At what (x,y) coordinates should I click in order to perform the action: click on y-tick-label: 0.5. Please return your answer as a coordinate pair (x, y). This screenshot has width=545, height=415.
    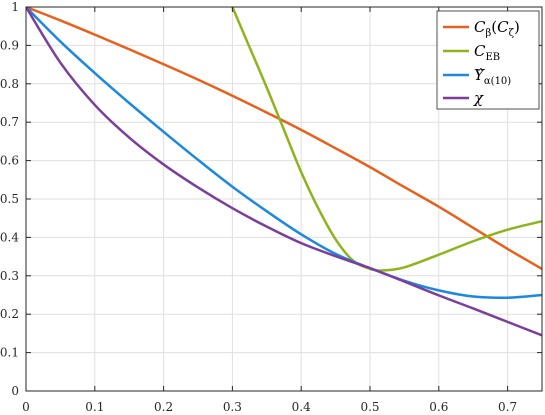
    Looking at the image, I should click on (9, 199).